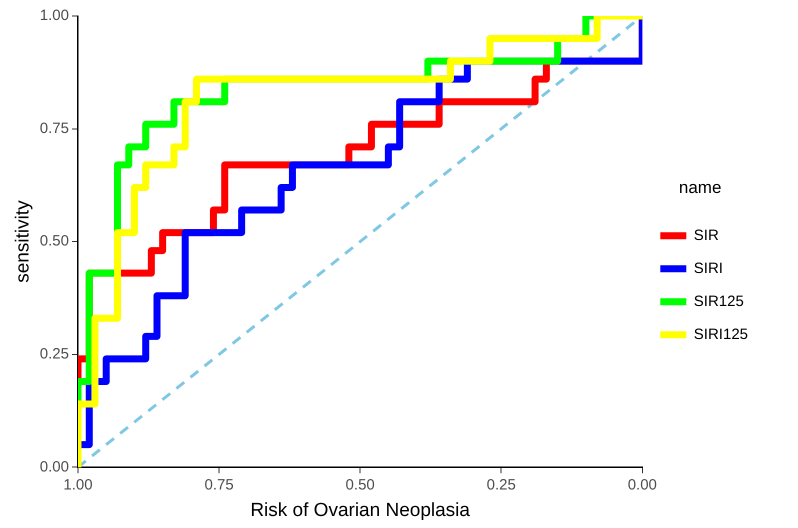  Describe the element at coordinates (708, 268) in the screenshot. I see `legend-label: SIRI` at that location.